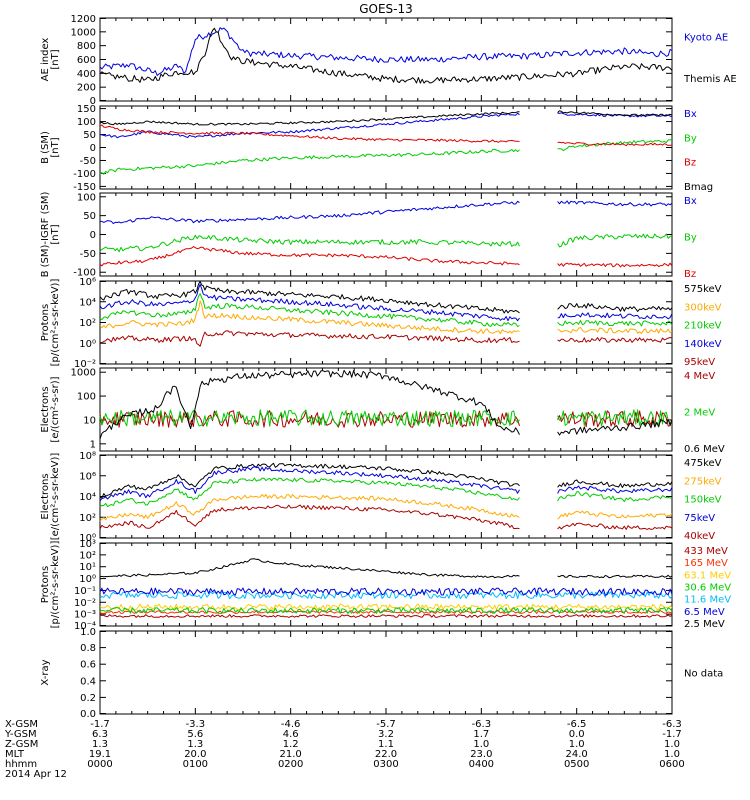 Image resolution: width=750 pixels, height=800 pixels. Describe the element at coordinates (386, 9) in the screenshot. I see `chart-title: GOES-13` at that location.